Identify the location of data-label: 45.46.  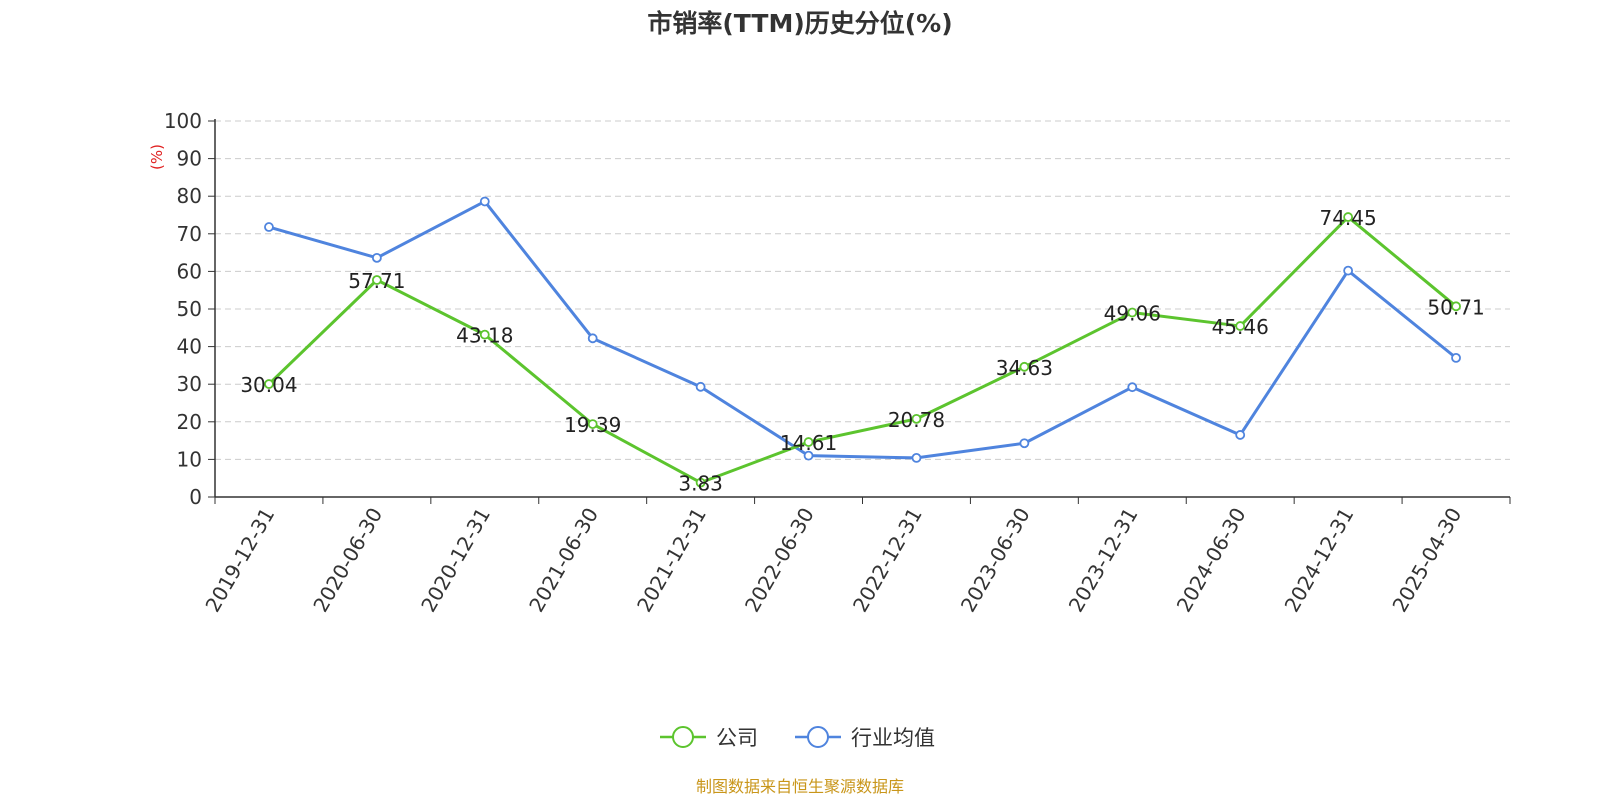
(1240, 327).